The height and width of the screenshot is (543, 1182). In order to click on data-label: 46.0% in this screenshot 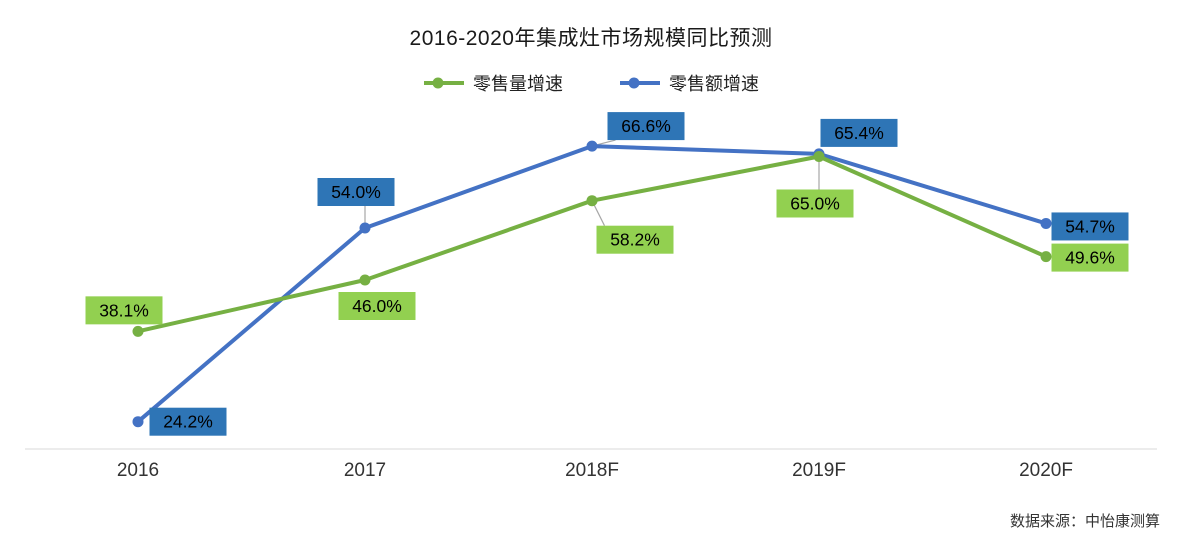, I will do `click(377, 306)`.